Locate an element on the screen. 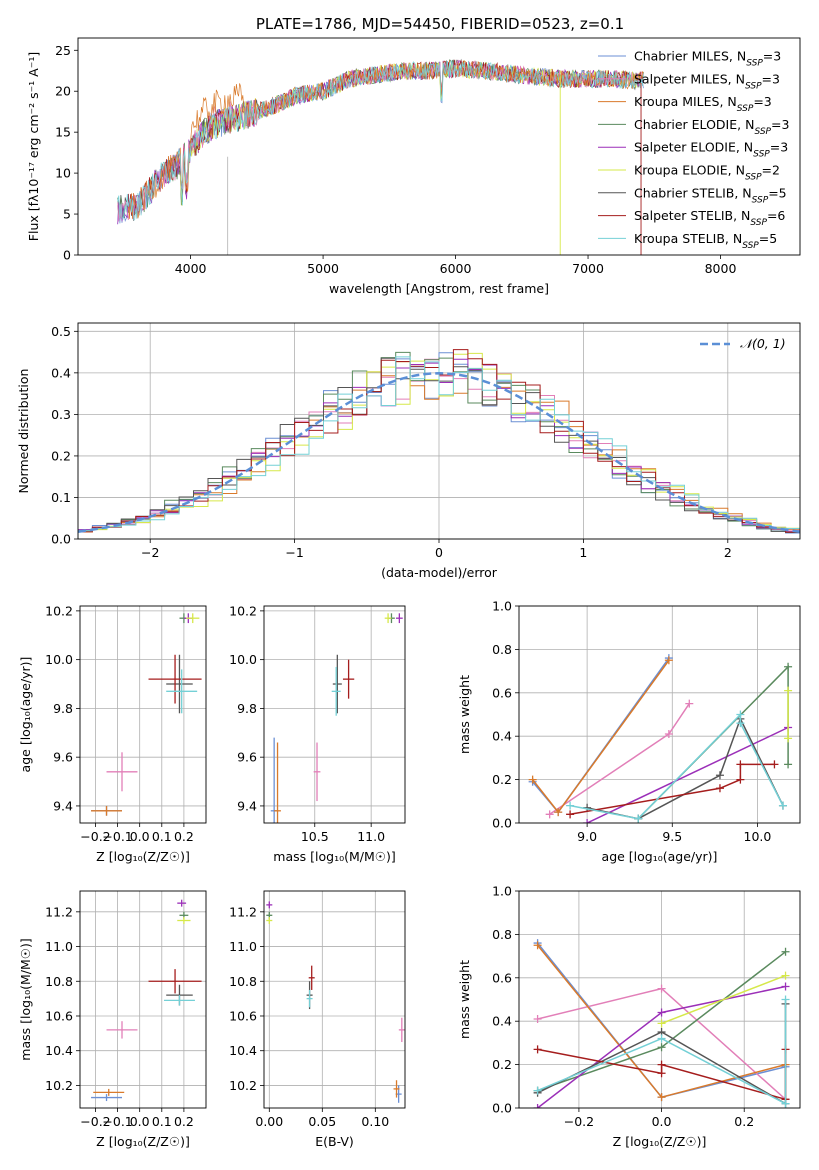 Image resolution: width=819 pixels, height=1170 pixels. legend-entry-label: Kroupa STELIB, NSSP=5 is located at coordinates (705, 241).